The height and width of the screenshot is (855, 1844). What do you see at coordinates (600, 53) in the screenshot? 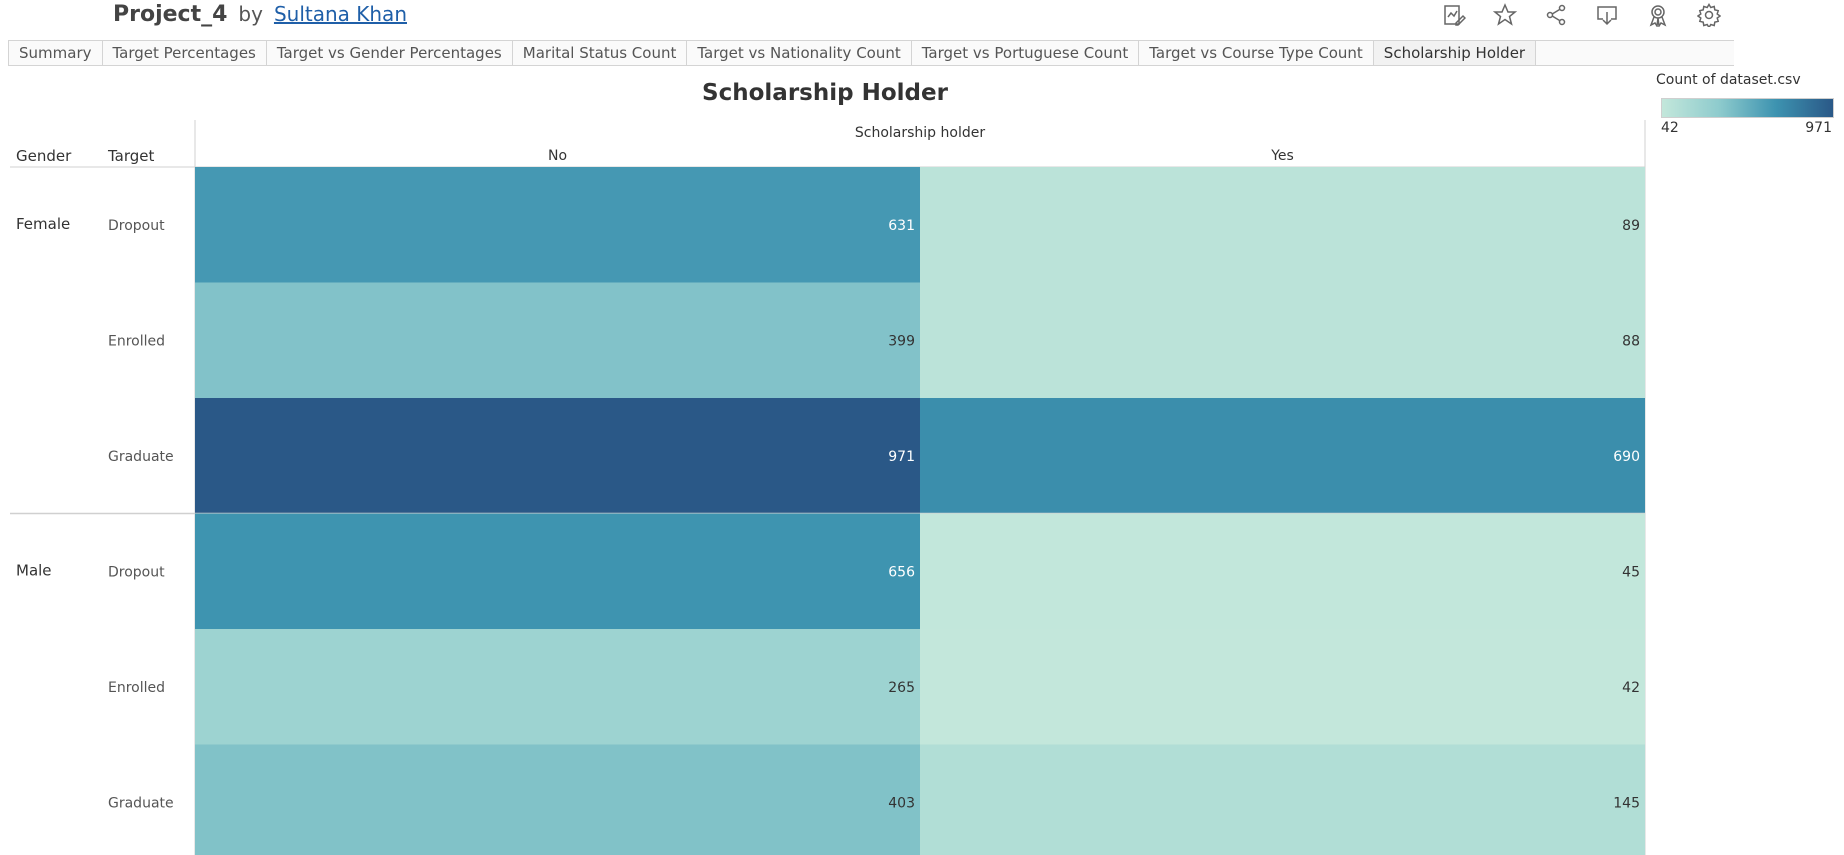
I see `tab-marital-status-count: Marital Status Count` at bounding box center [600, 53].